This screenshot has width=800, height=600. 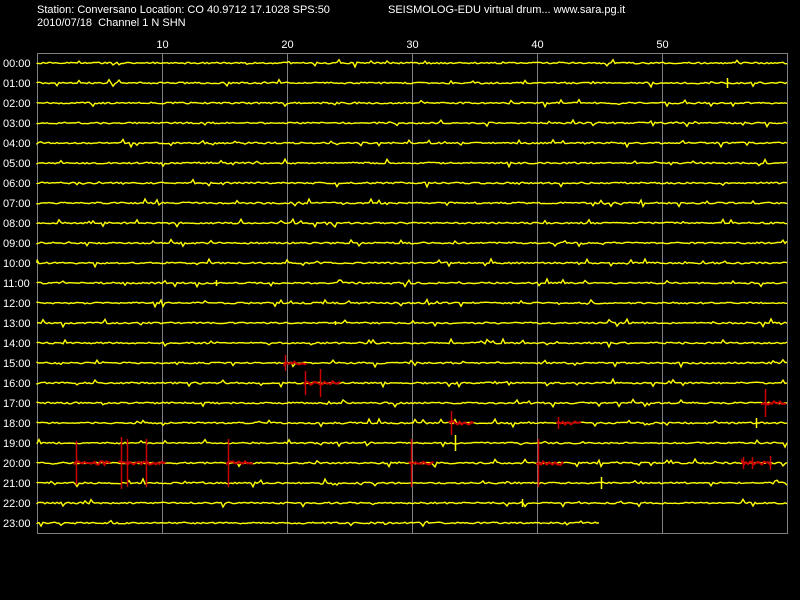 What do you see at coordinates (17, 364) in the screenshot?
I see `row-hour-label: 15:00` at bounding box center [17, 364].